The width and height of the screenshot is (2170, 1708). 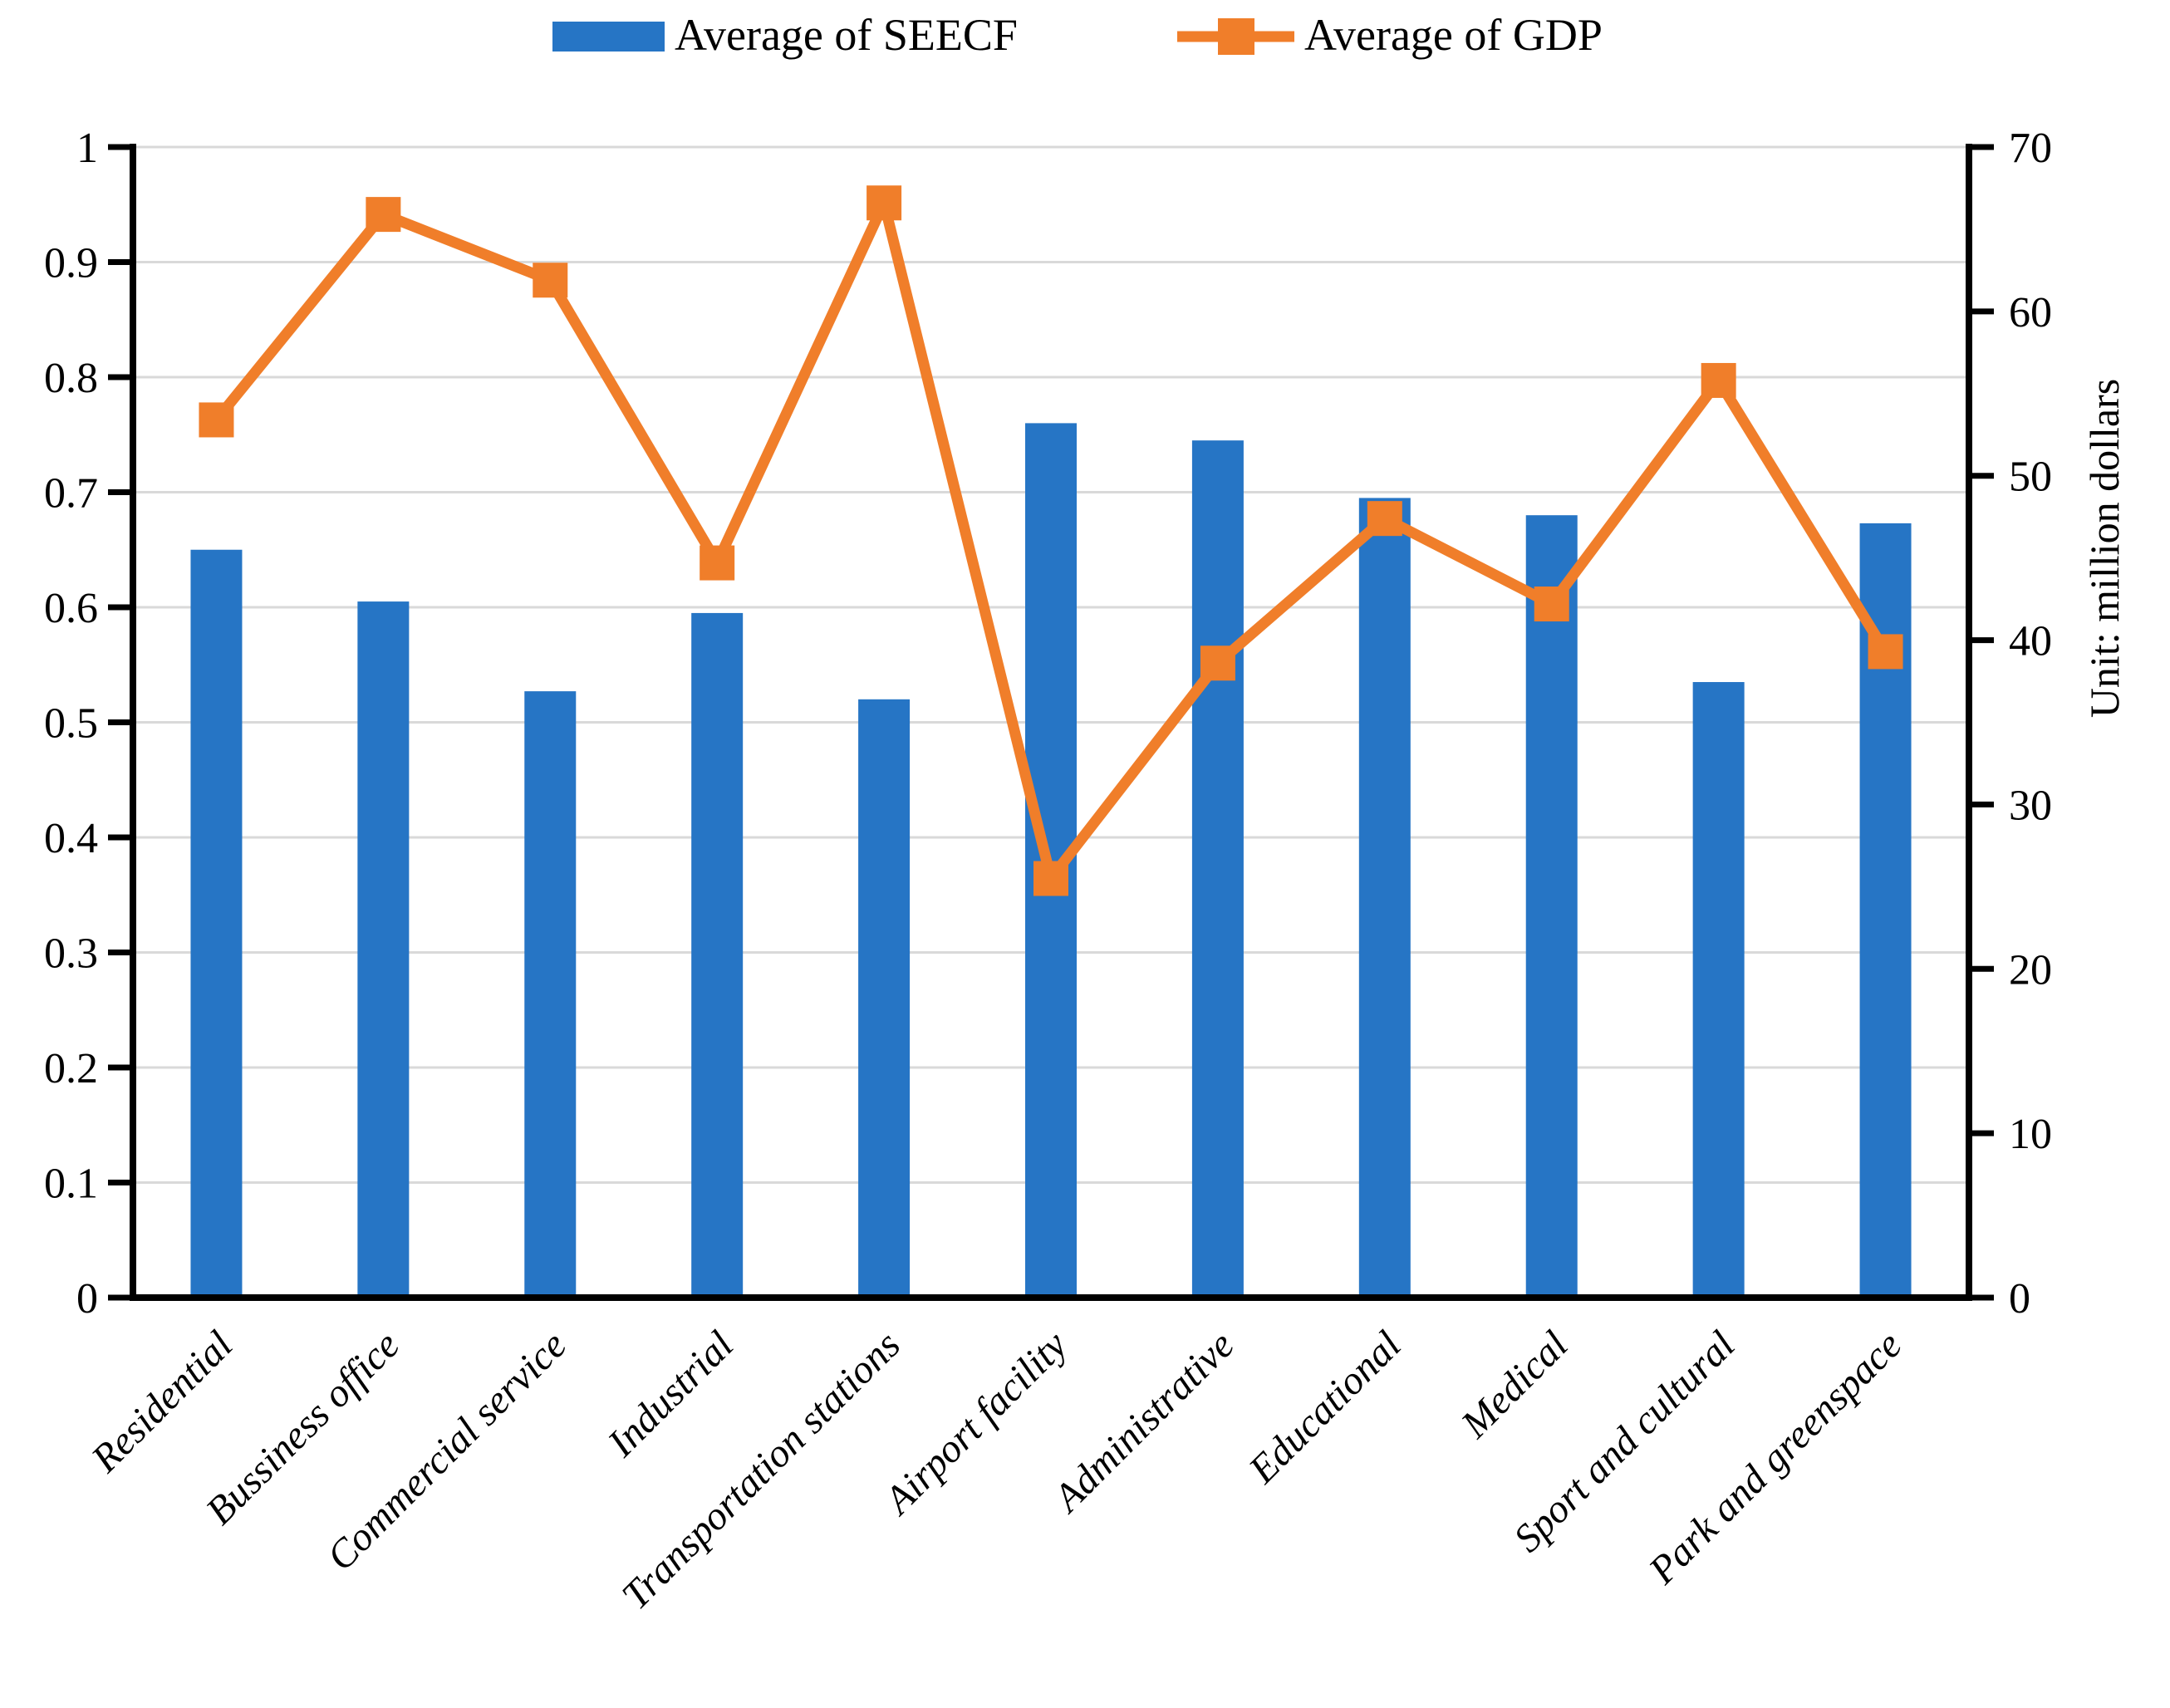 I want to click on right-axis-tick-label: 0, so click(x=2019, y=1299).